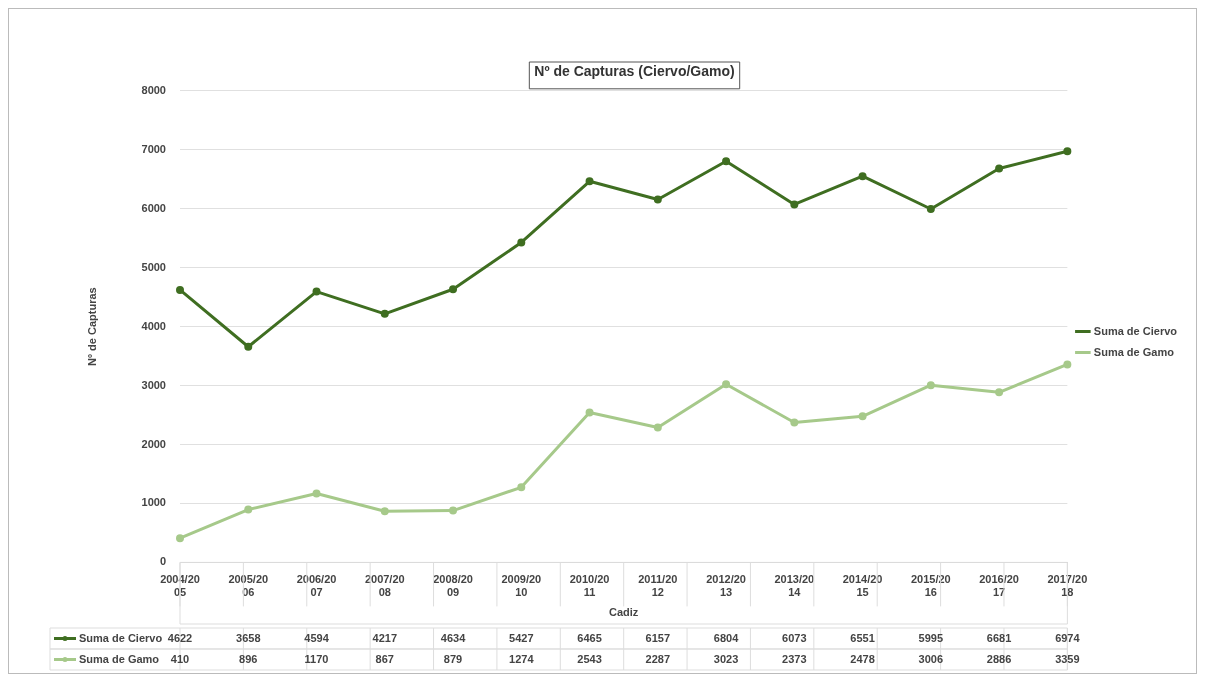  Describe the element at coordinates (794, 637) in the screenshot. I see `data-label: 6073` at that location.